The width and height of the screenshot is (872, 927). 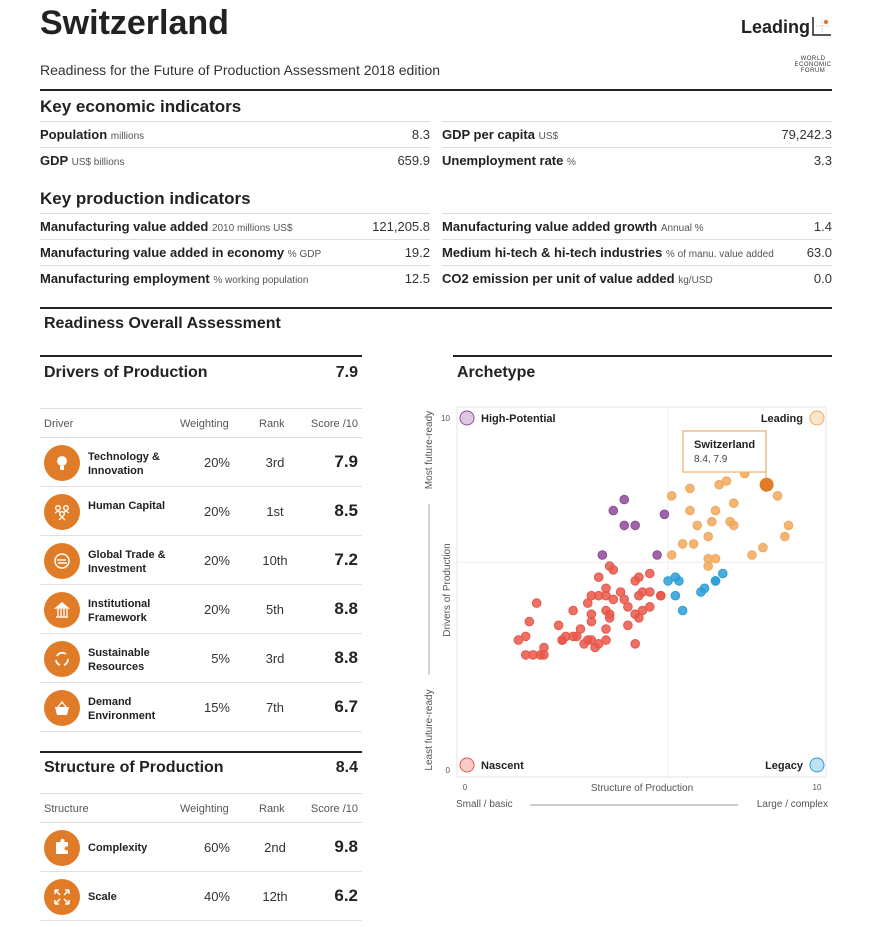 What do you see at coordinates (201, 511) in the screenshot?
I see `drivers-row: Human Capital 20% 1st 8.5` at bounding box center [201, 511].